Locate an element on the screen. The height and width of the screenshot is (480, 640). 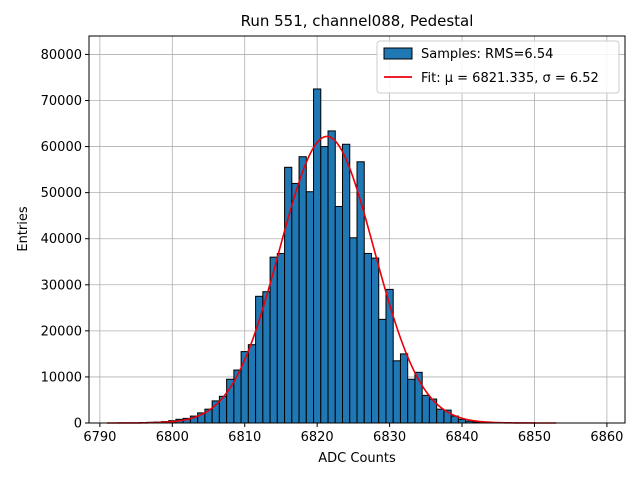
x-tick-label-2: 6810 is located at coordinates (244, 437).